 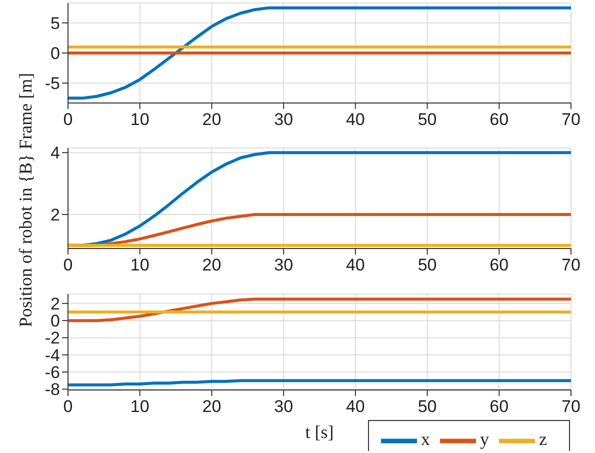 I want to click on y-tick-label: 4, so click(x=55, y=152).